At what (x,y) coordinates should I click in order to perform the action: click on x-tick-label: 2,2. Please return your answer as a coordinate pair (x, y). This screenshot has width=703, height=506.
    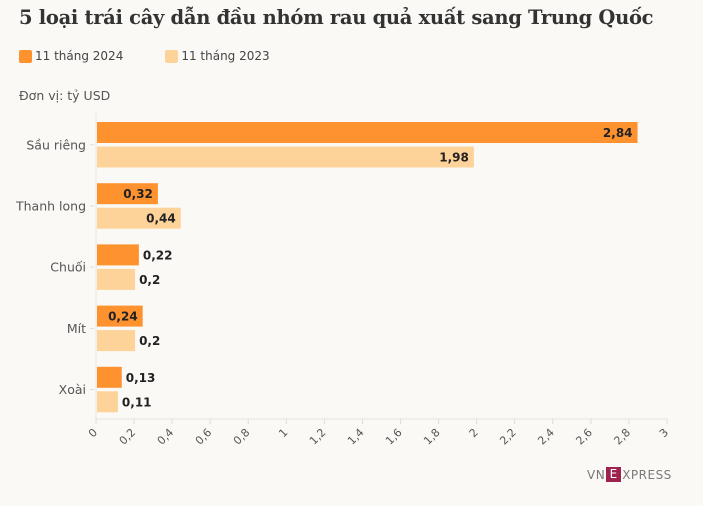
    Looking at the image, I should click on (508, 437).